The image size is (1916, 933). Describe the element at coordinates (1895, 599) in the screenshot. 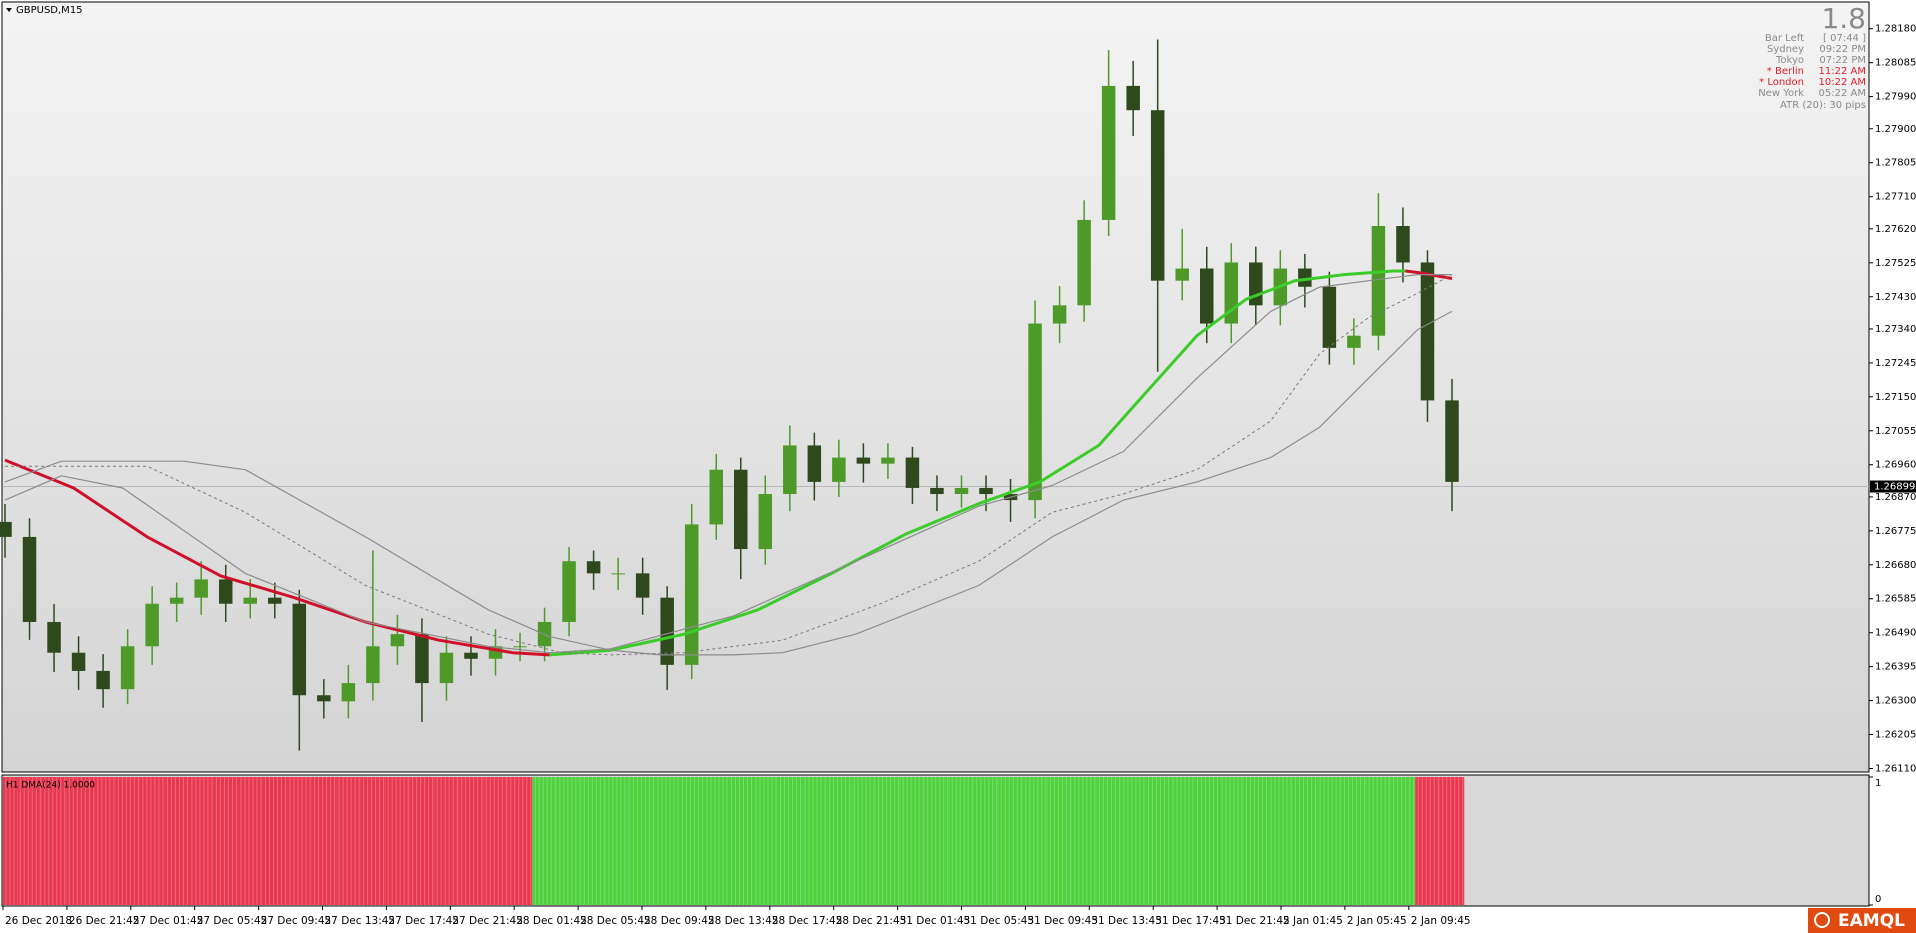

I see `y-tick-label: 1.26585` at that location.